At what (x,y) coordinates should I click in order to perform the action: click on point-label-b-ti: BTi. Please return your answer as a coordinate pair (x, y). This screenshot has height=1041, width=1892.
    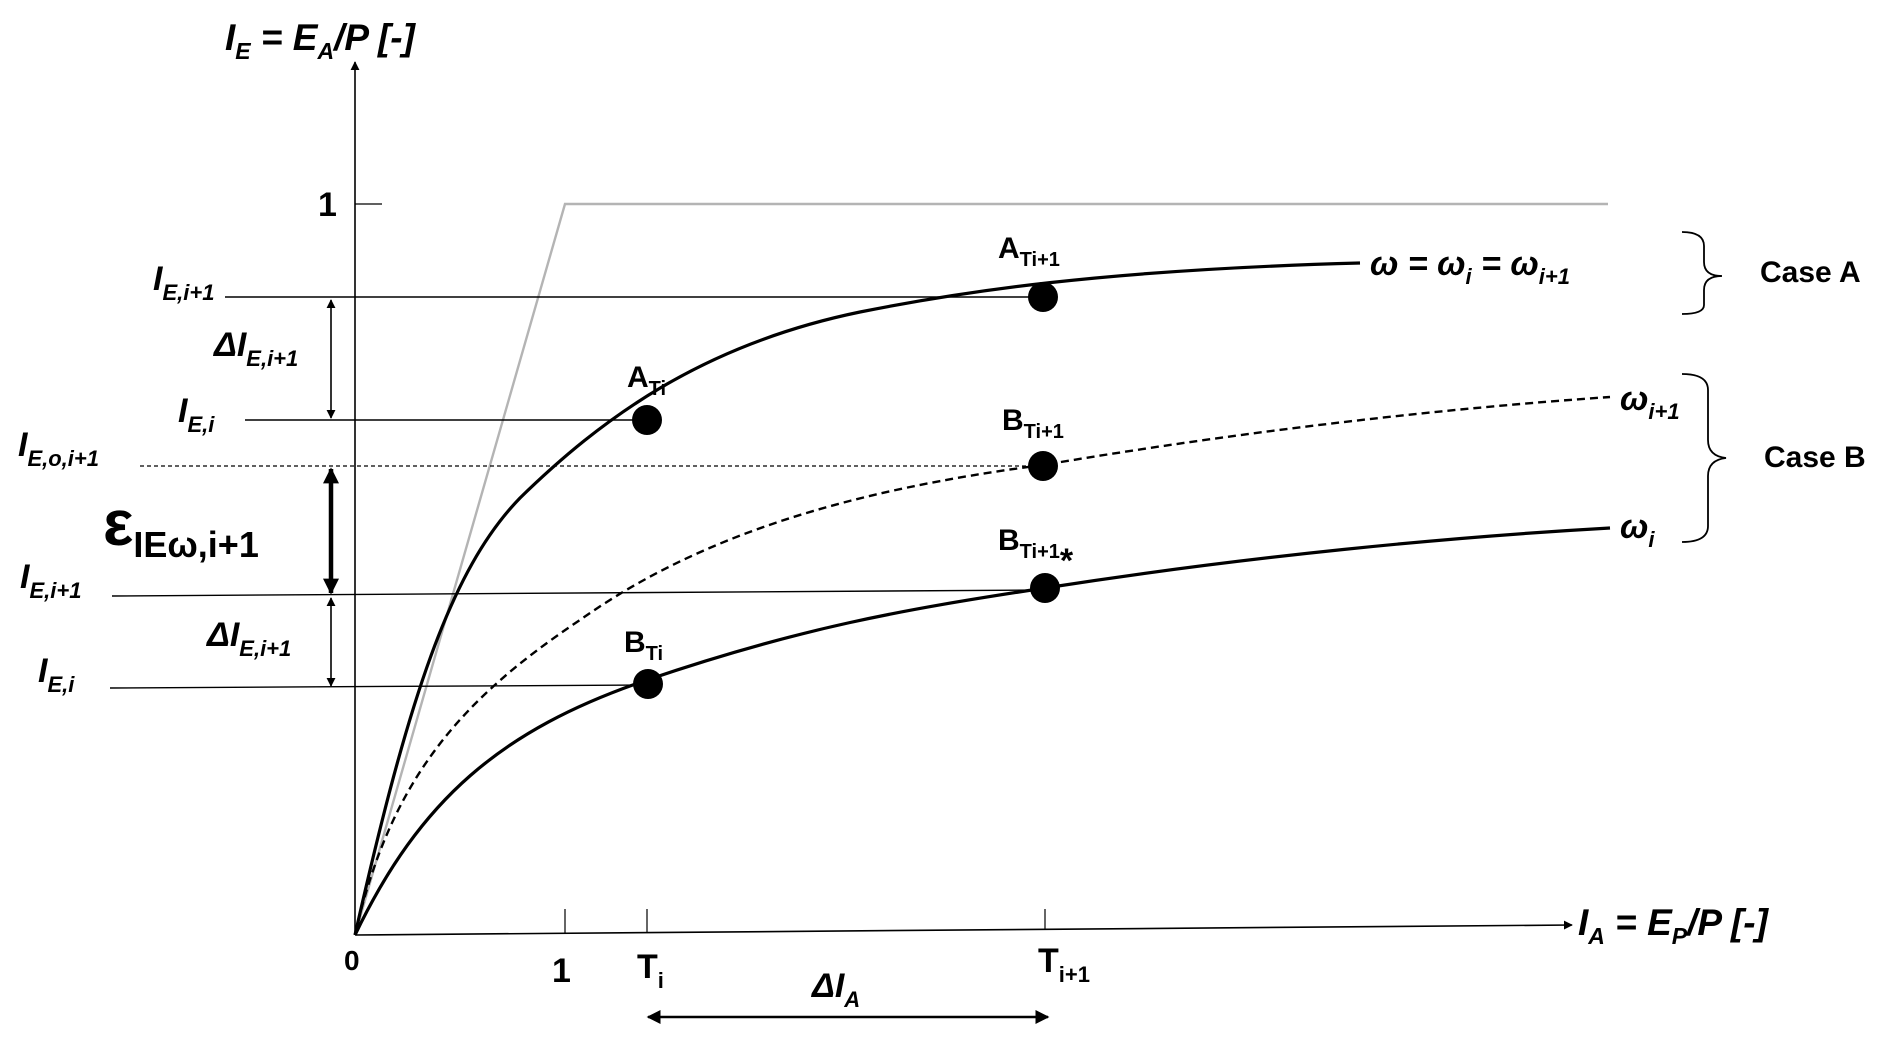
    Looking at the image, I should click on (643, 645).